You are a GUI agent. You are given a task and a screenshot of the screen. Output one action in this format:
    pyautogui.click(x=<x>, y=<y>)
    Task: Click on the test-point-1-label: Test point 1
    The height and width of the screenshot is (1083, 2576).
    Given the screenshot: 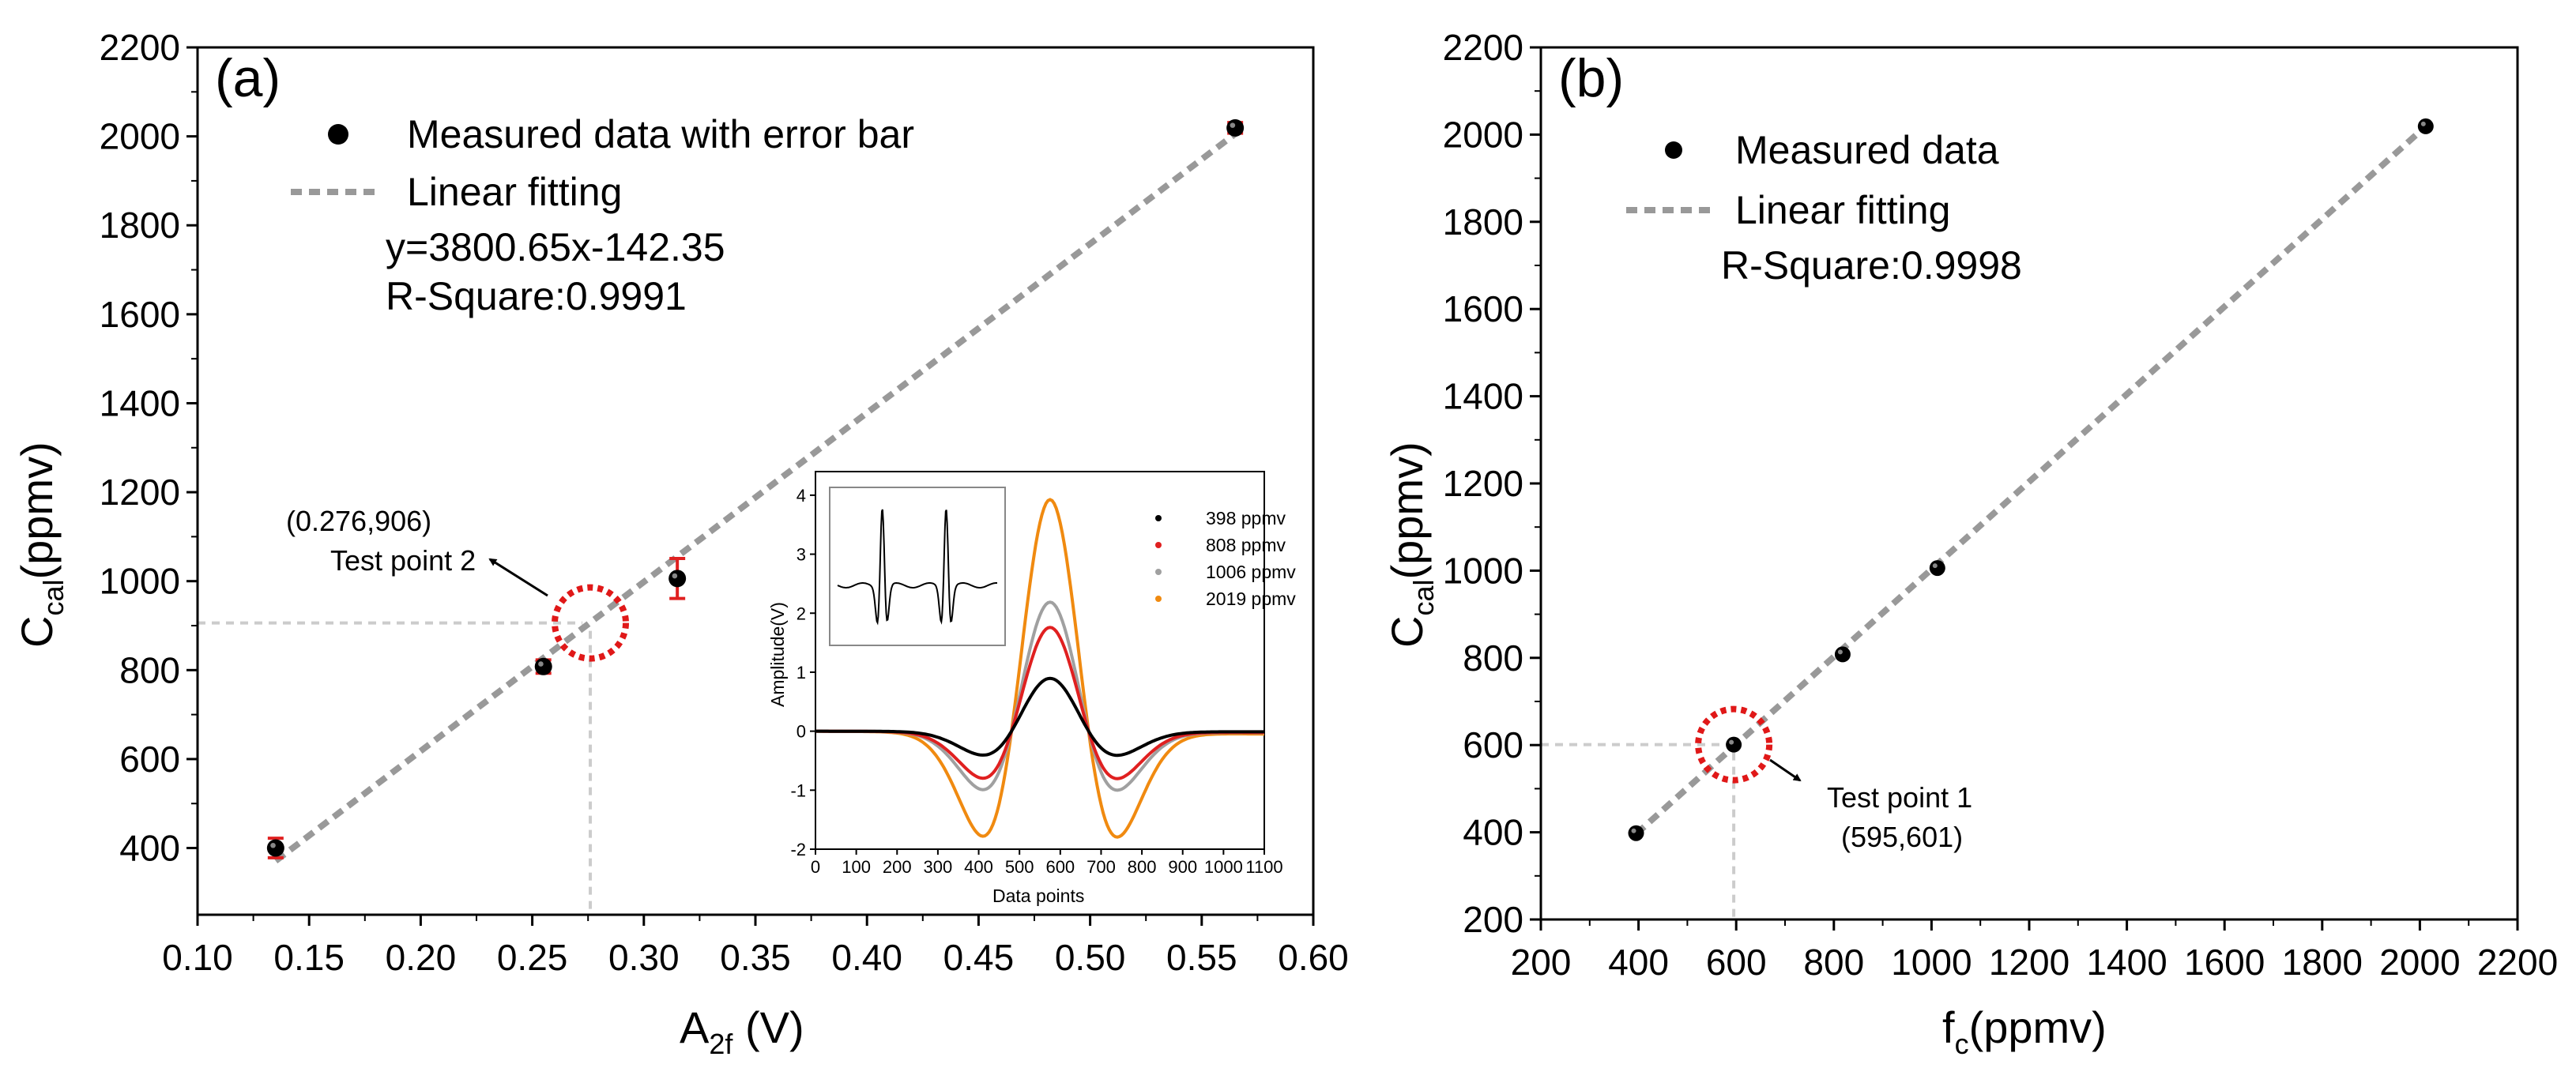 What is the action you would take?
    pyautogui.click(x=1899, y=797)
    